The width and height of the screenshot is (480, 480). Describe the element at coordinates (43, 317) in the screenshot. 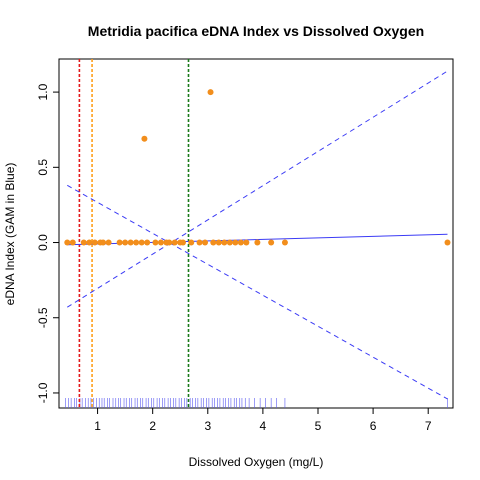

I see `y-tick-label-1: -0.5` at that location.